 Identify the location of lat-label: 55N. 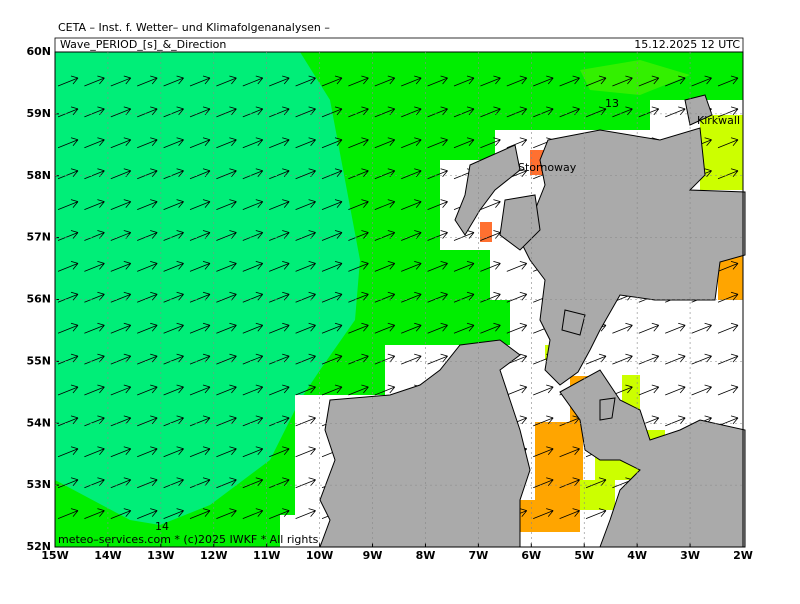
(38, 360).